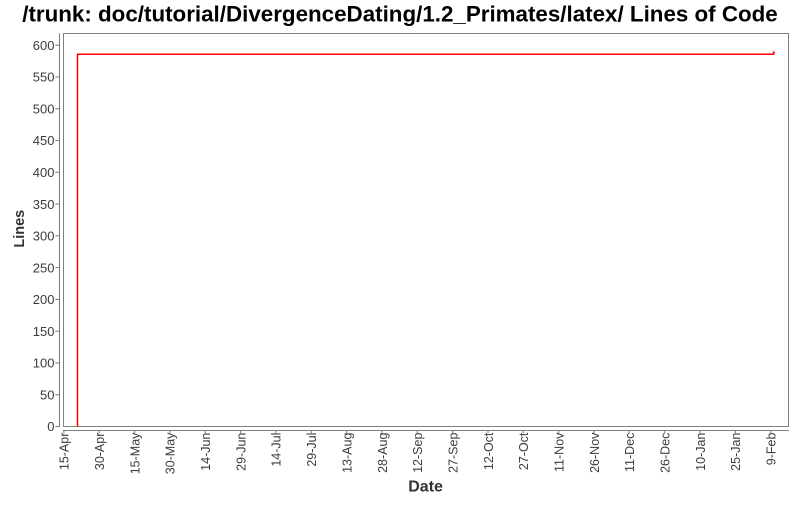 This screenshot has height=505, width=800. I want to click on svg-text: 600, so click(44, 45).